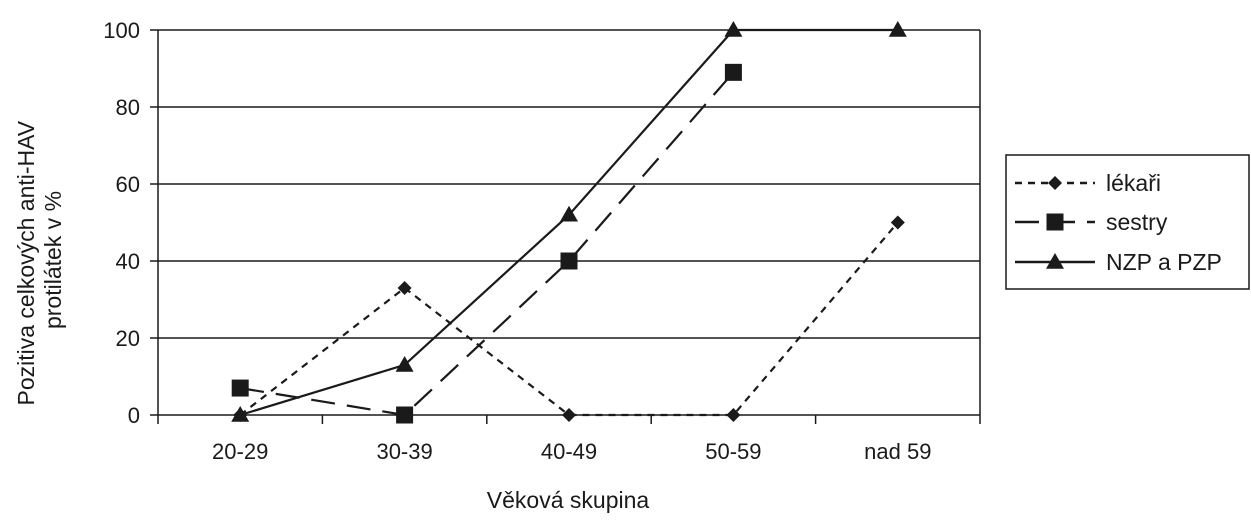  I want to click on legend-marker-l-ka-i, so click(1055, 183).